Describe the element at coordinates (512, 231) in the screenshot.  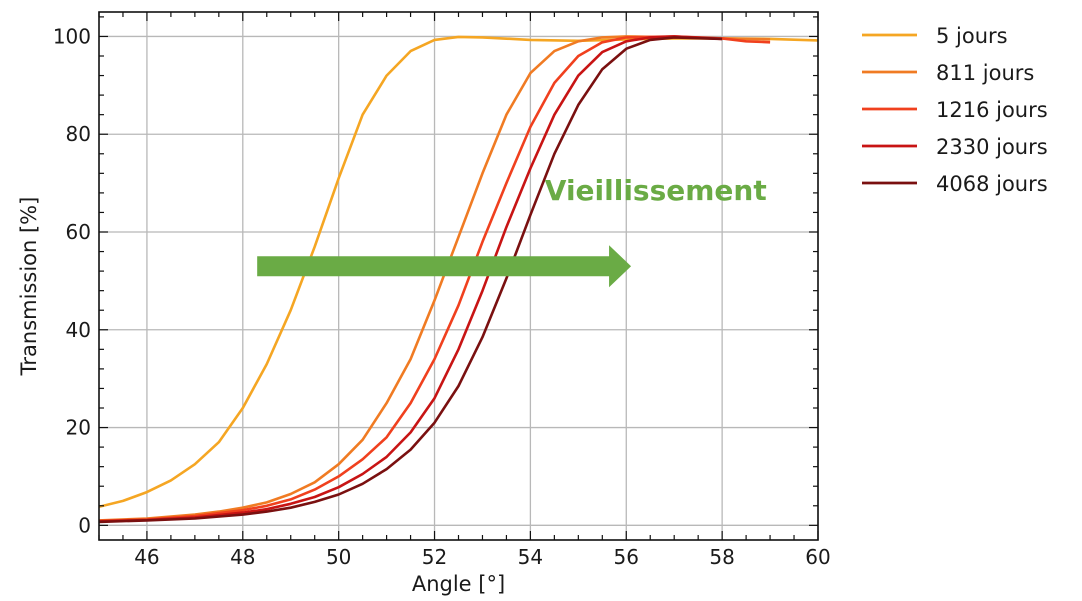
I see `annotation: Vieillissement` at that location.